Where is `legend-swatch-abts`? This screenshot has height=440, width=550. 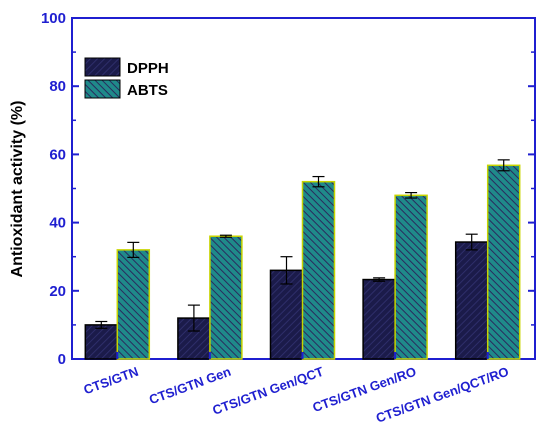
legend-swatch-abts is located at coordinates (102, 89).